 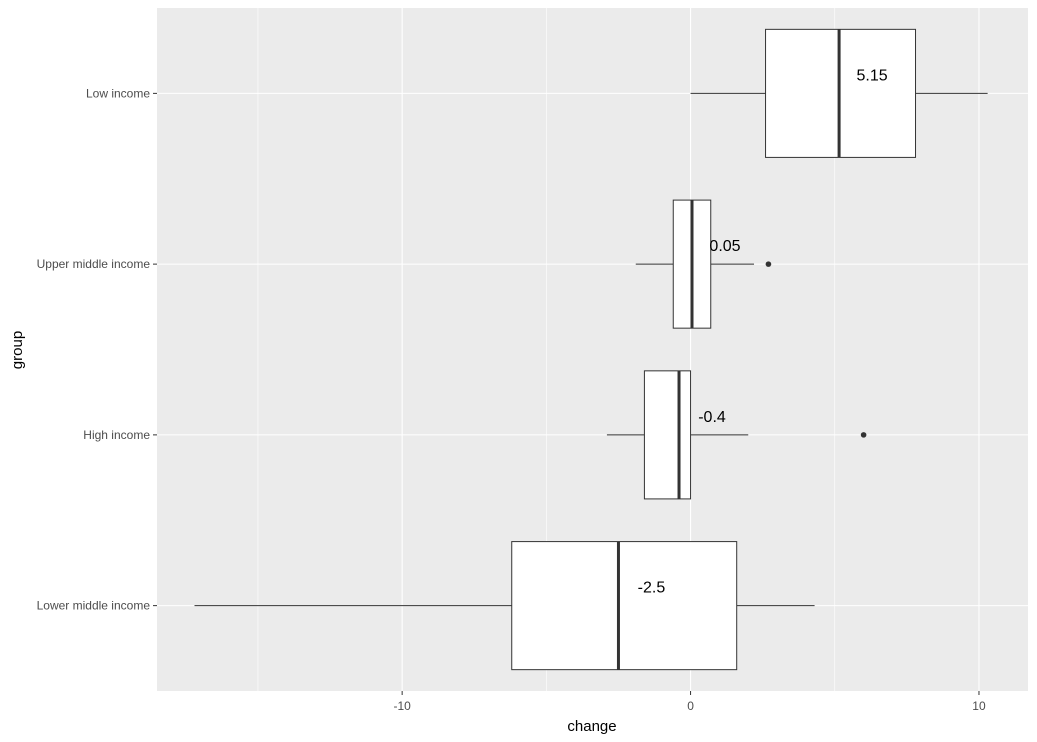 What do you see at coordinates (94, 606) in the screenshot?
I see `y-tick-label: Lower middle income` at bounding box center [94, 606].